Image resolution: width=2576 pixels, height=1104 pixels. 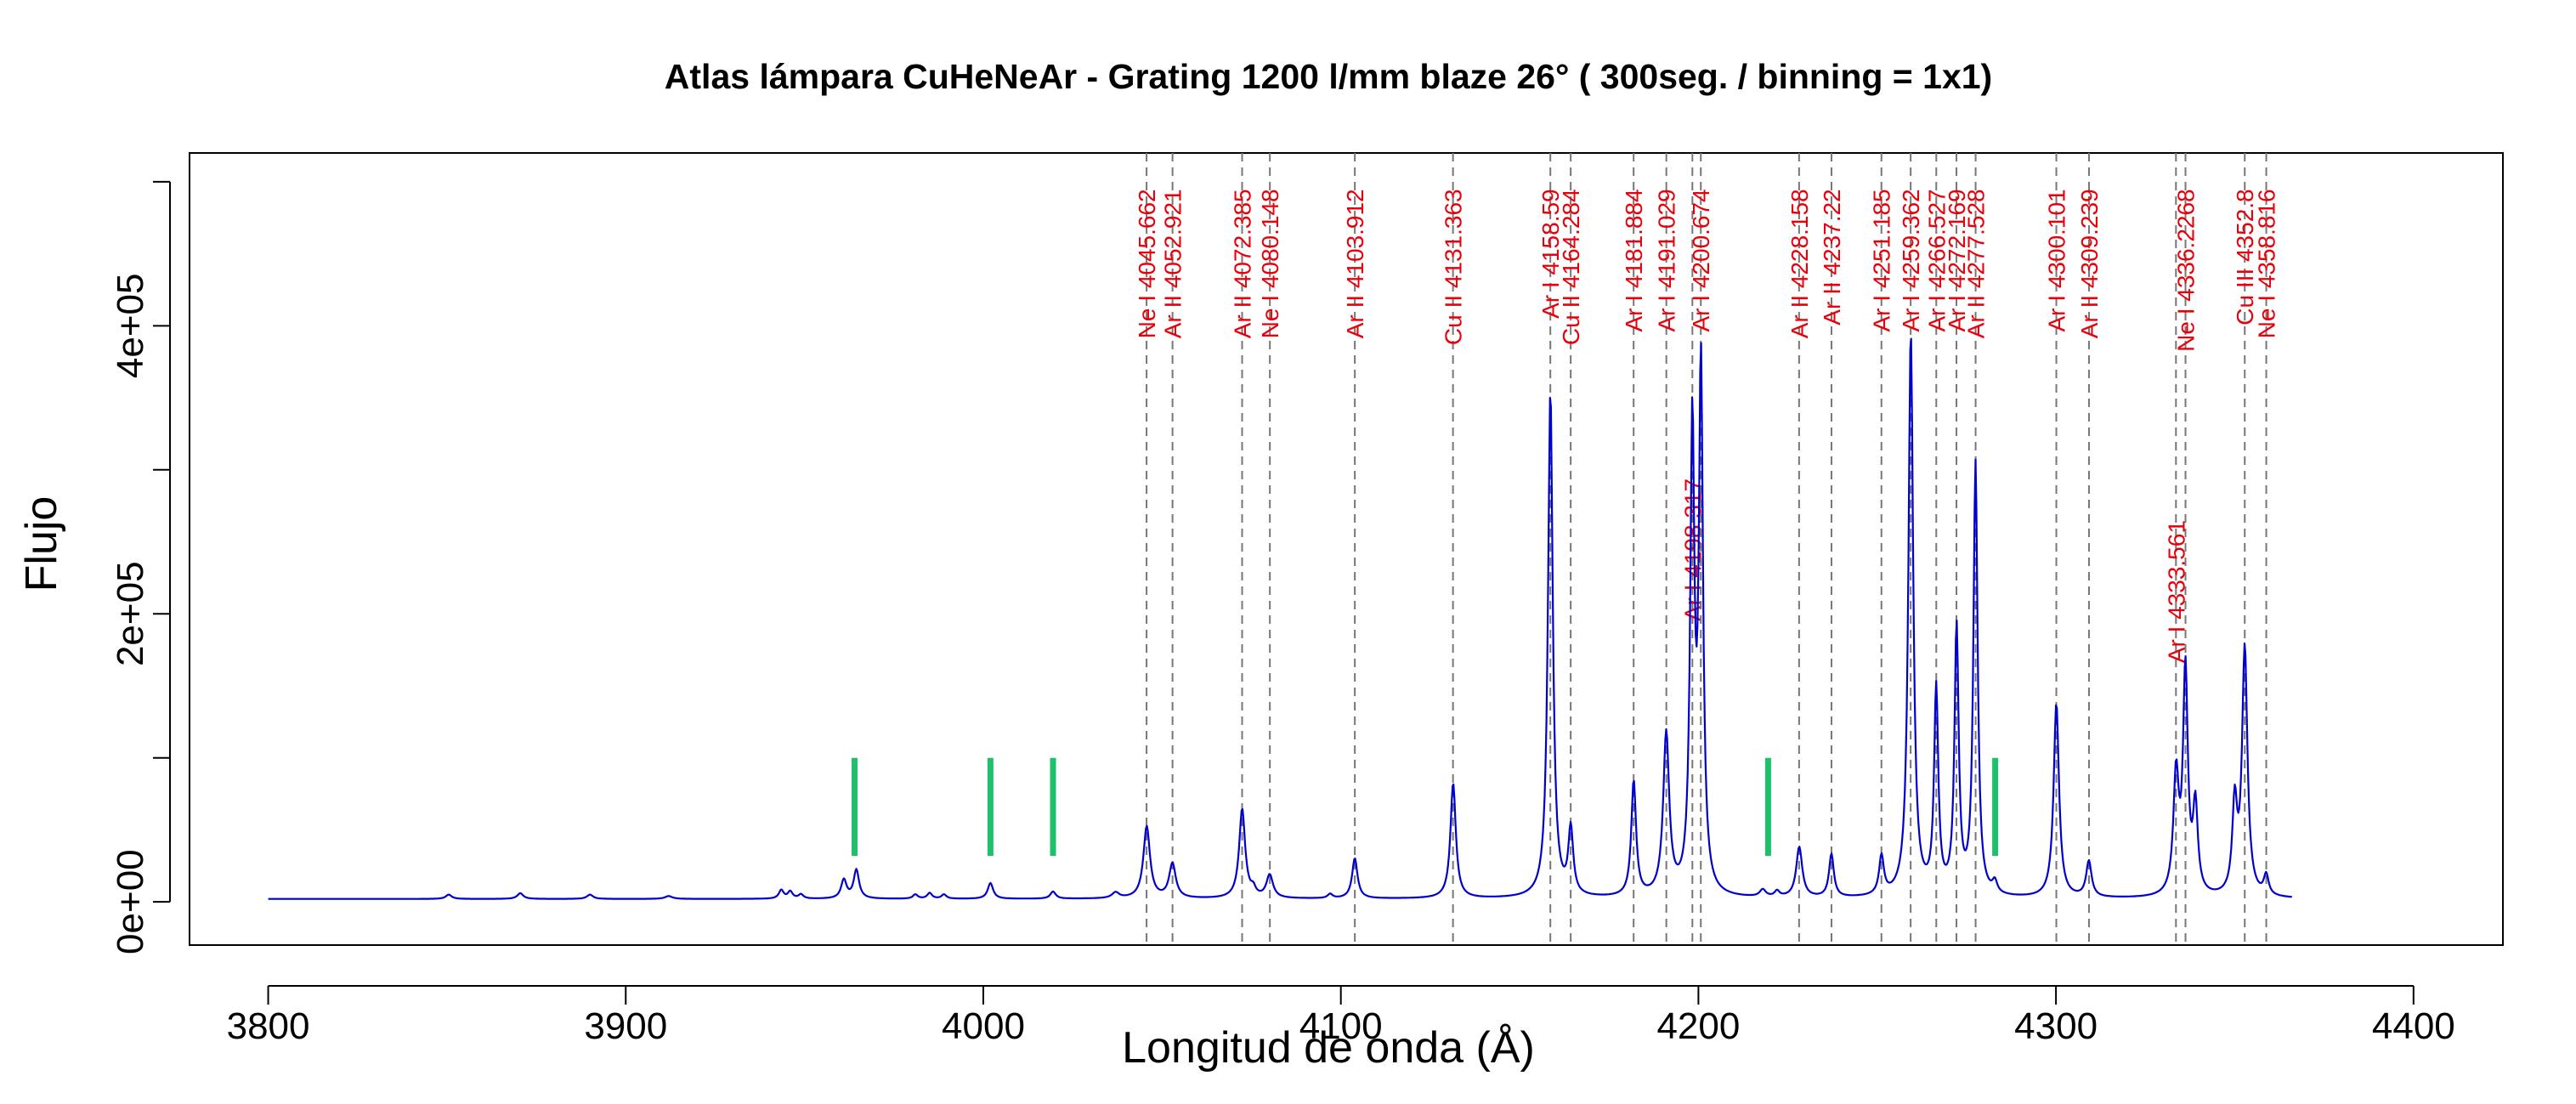 What do you see at coordinates (1832, 257) in the screenshot?
I see `reference-line-label: Ar II 4237.22` at bounding box center [1832, 257].